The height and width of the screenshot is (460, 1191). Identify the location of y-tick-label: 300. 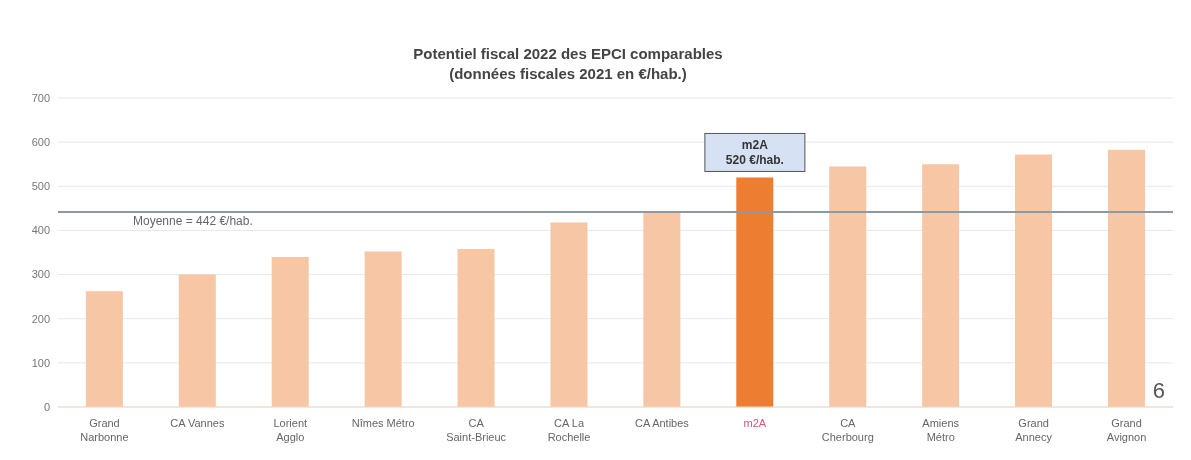
(40, 274).